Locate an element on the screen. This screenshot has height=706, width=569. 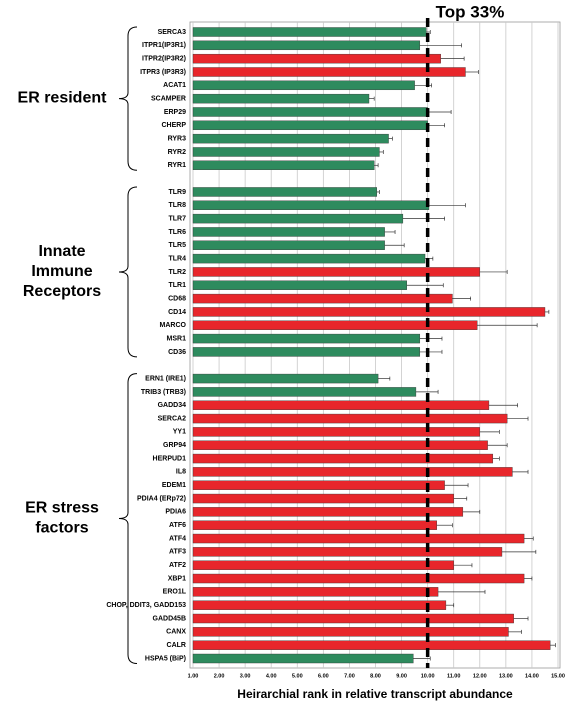
category-label: CALR is located at coordinates (176, 645).